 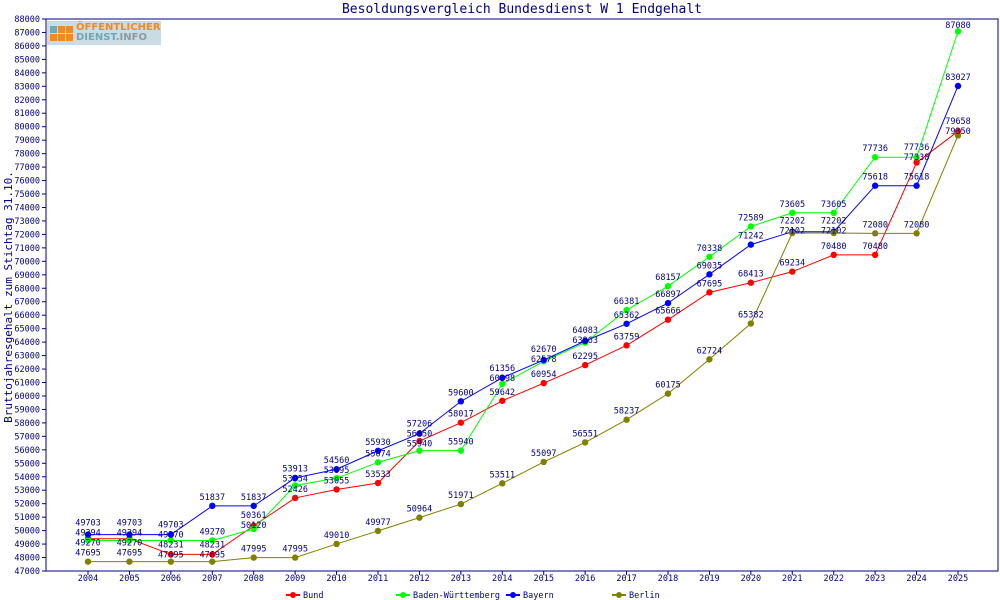 I want to click on x-tick-label: 2013, so click(x=461, y=579).